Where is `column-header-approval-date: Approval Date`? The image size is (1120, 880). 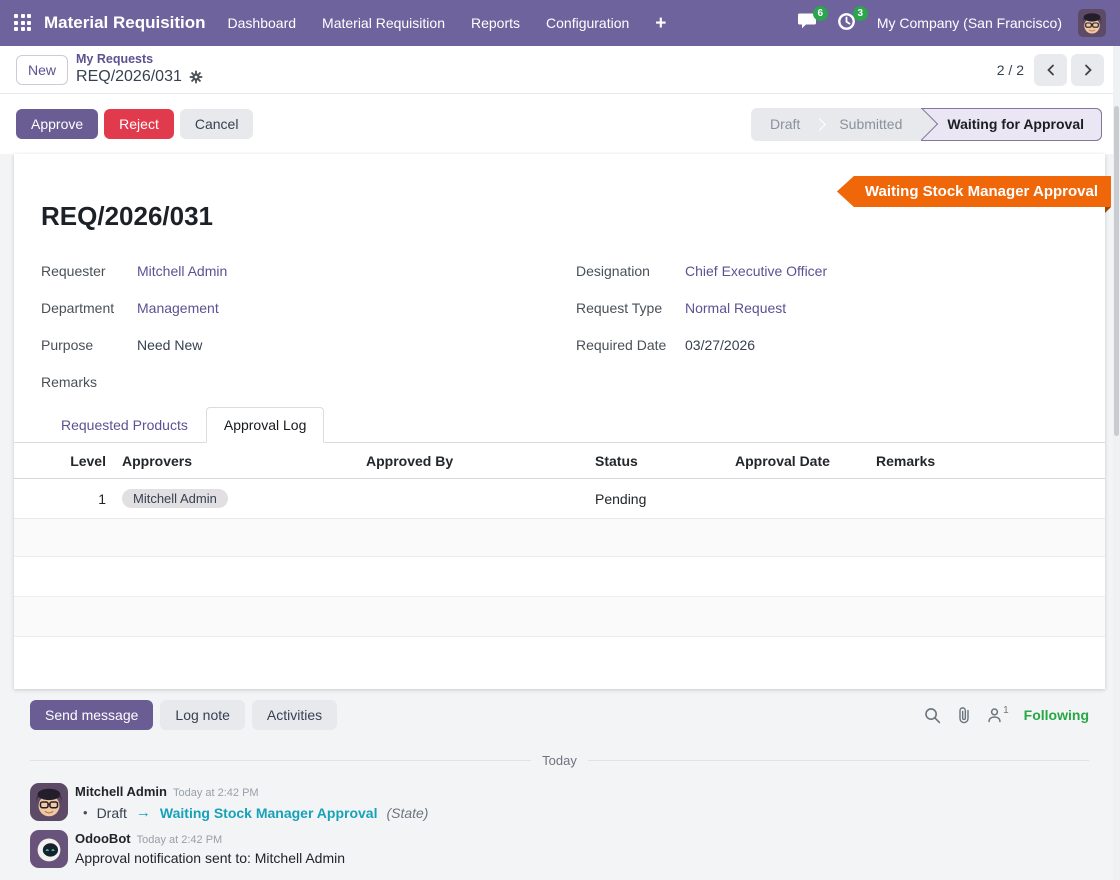 column-header-approval-date: Approval Date is located at coordinates (782, 460).